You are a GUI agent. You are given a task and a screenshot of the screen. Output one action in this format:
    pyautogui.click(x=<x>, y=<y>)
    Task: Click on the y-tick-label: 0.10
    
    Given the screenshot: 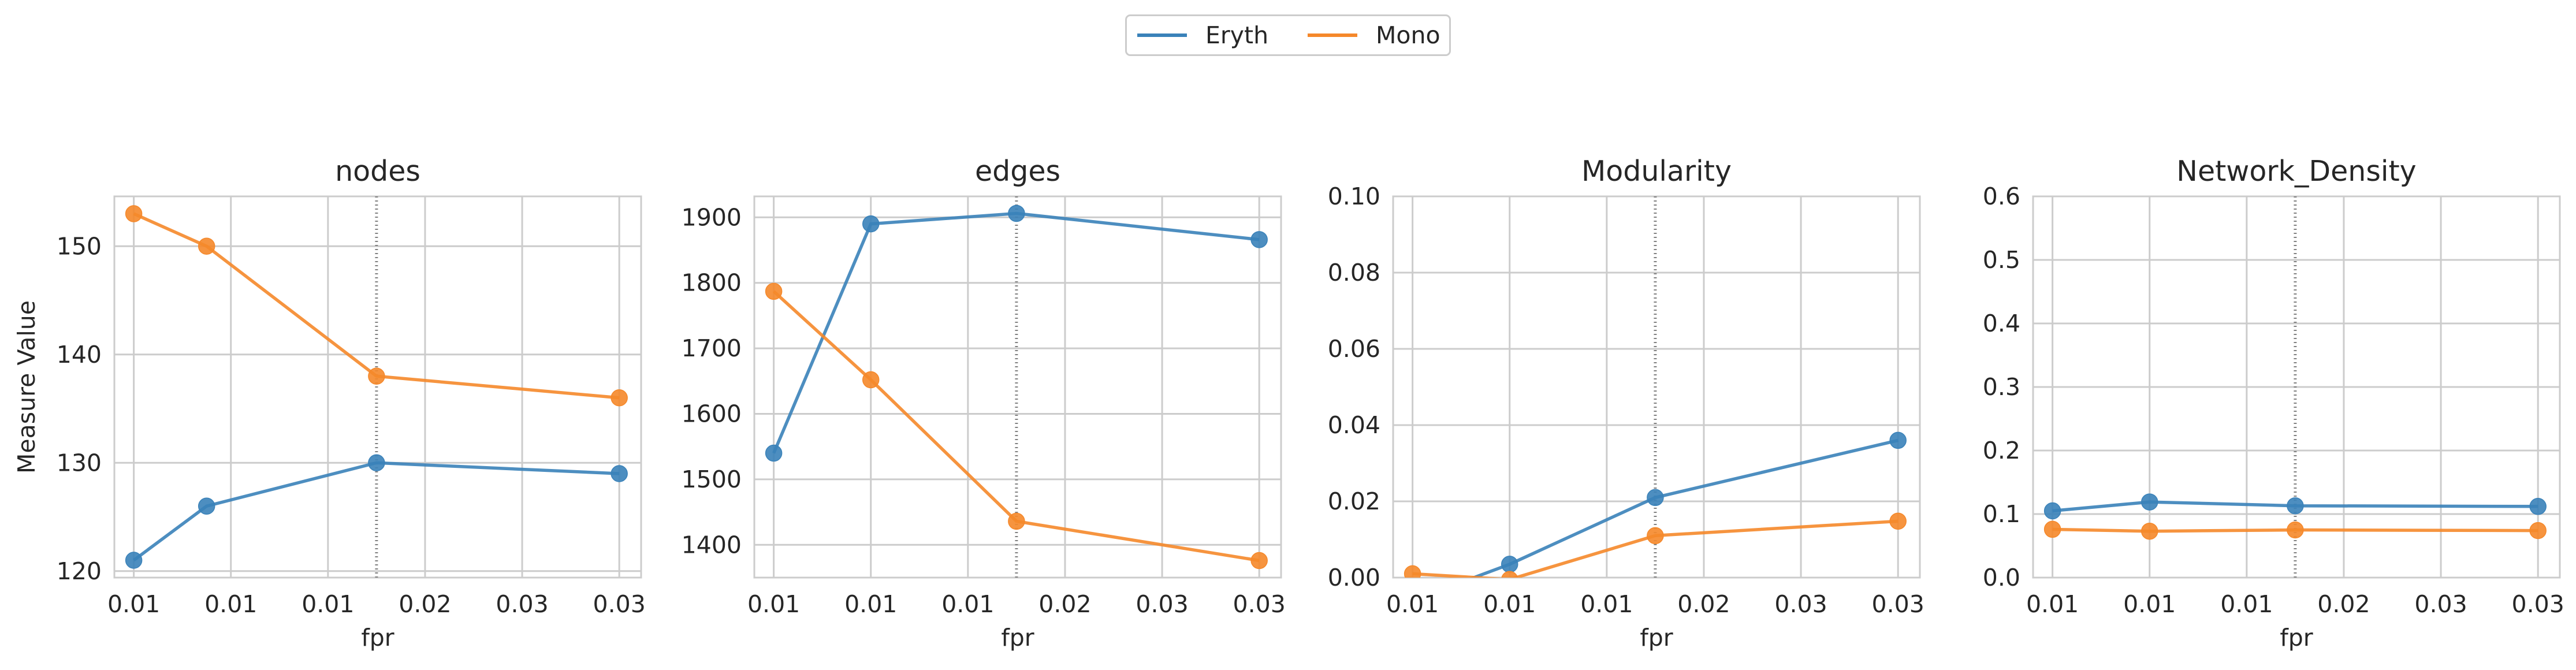 What is the action you would take?
    pyautogui.click(x=1354, y=196)
    